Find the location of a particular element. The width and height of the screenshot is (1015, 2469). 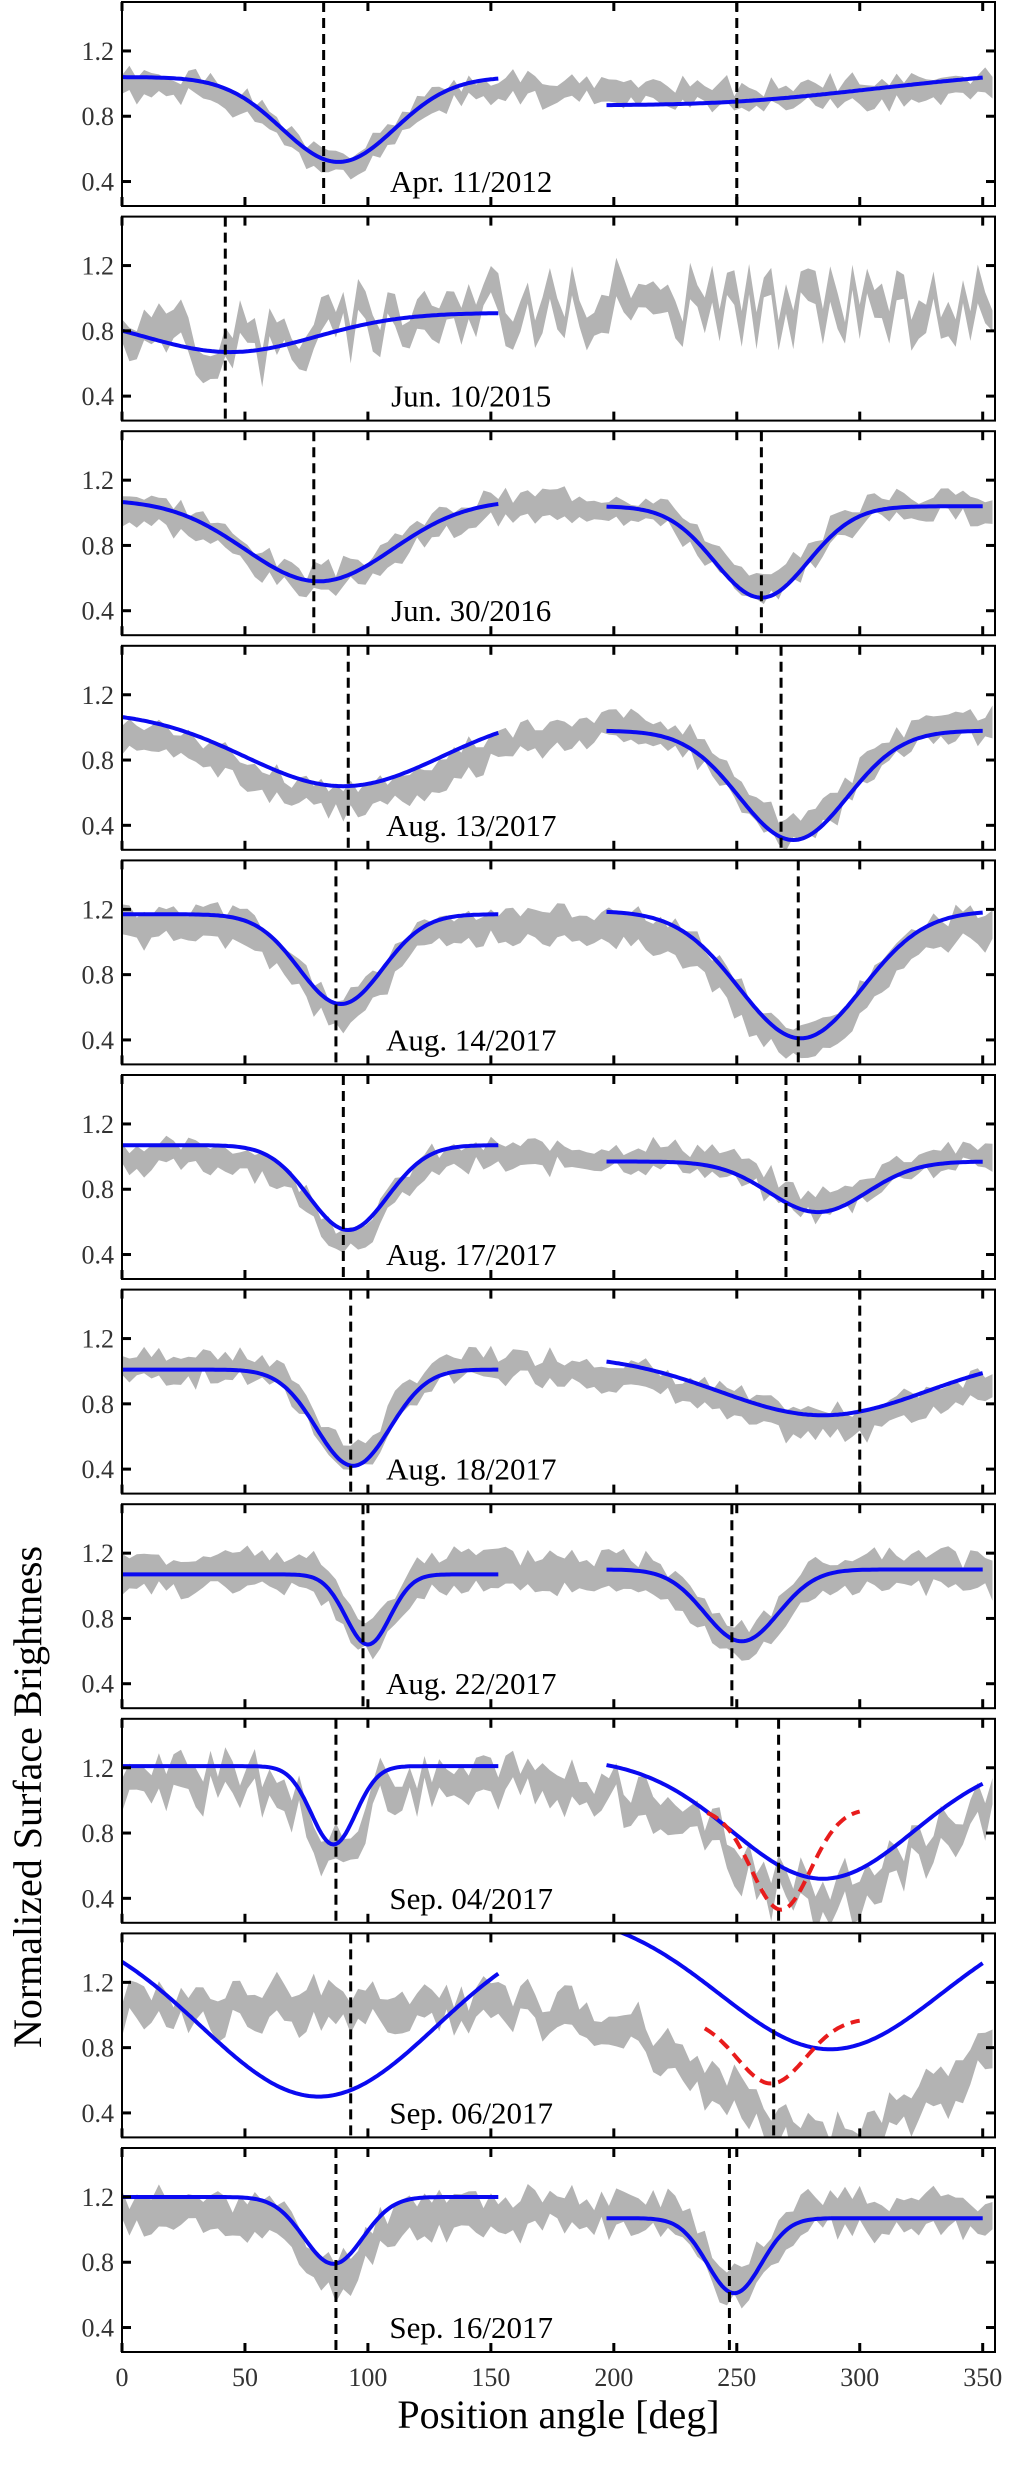

x-tick-label: 50 is located at coordinates (245, 2377).